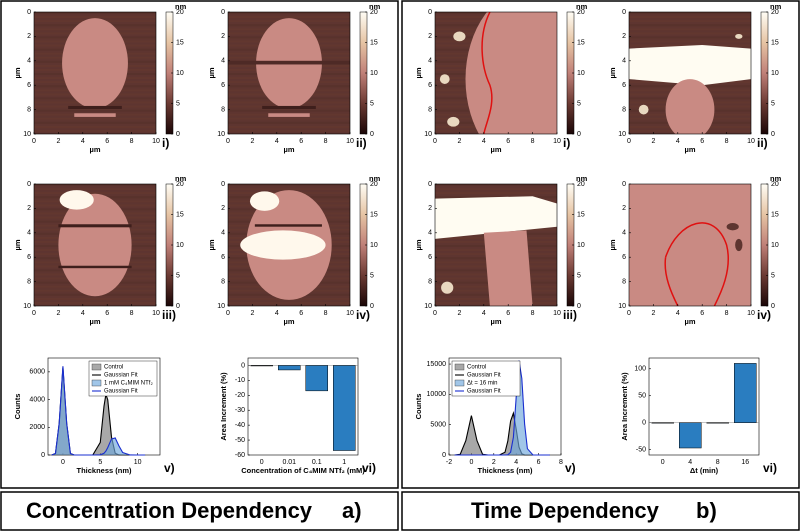 Image resolution: width=800 pixels, height=531 pixels. I want to click on panel-letter: a), so click(352, 510).